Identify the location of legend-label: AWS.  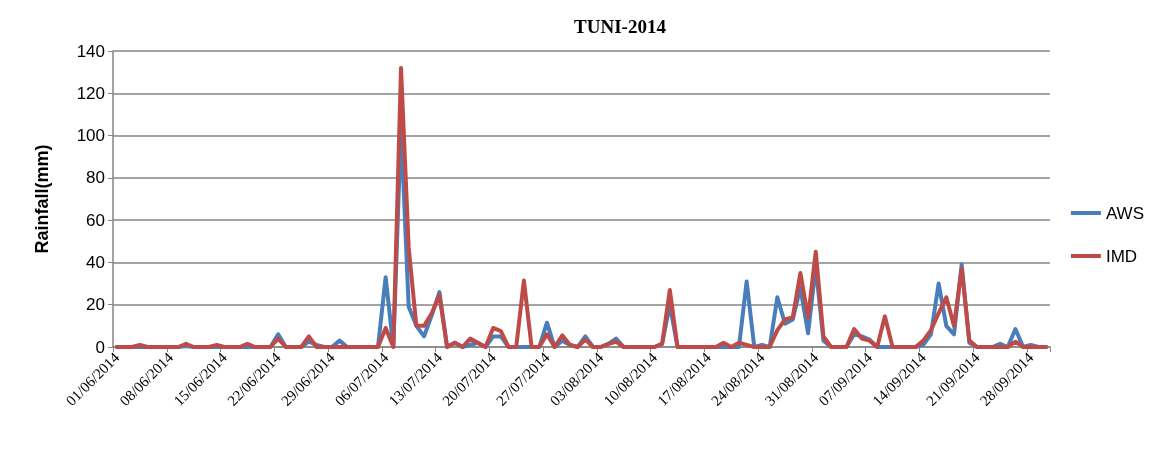
(1124, 213).